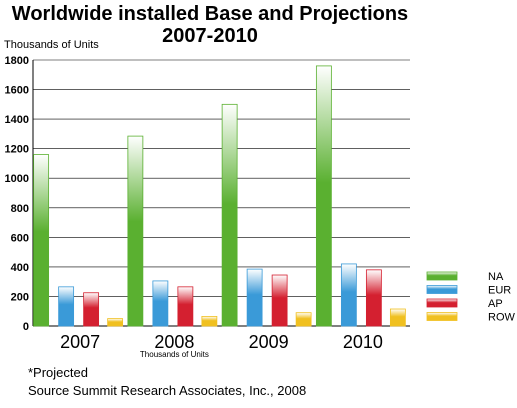  Describe the element at coordinates (269, 342) in the screenshot. I see `x-tick-label: 2009` at that location.